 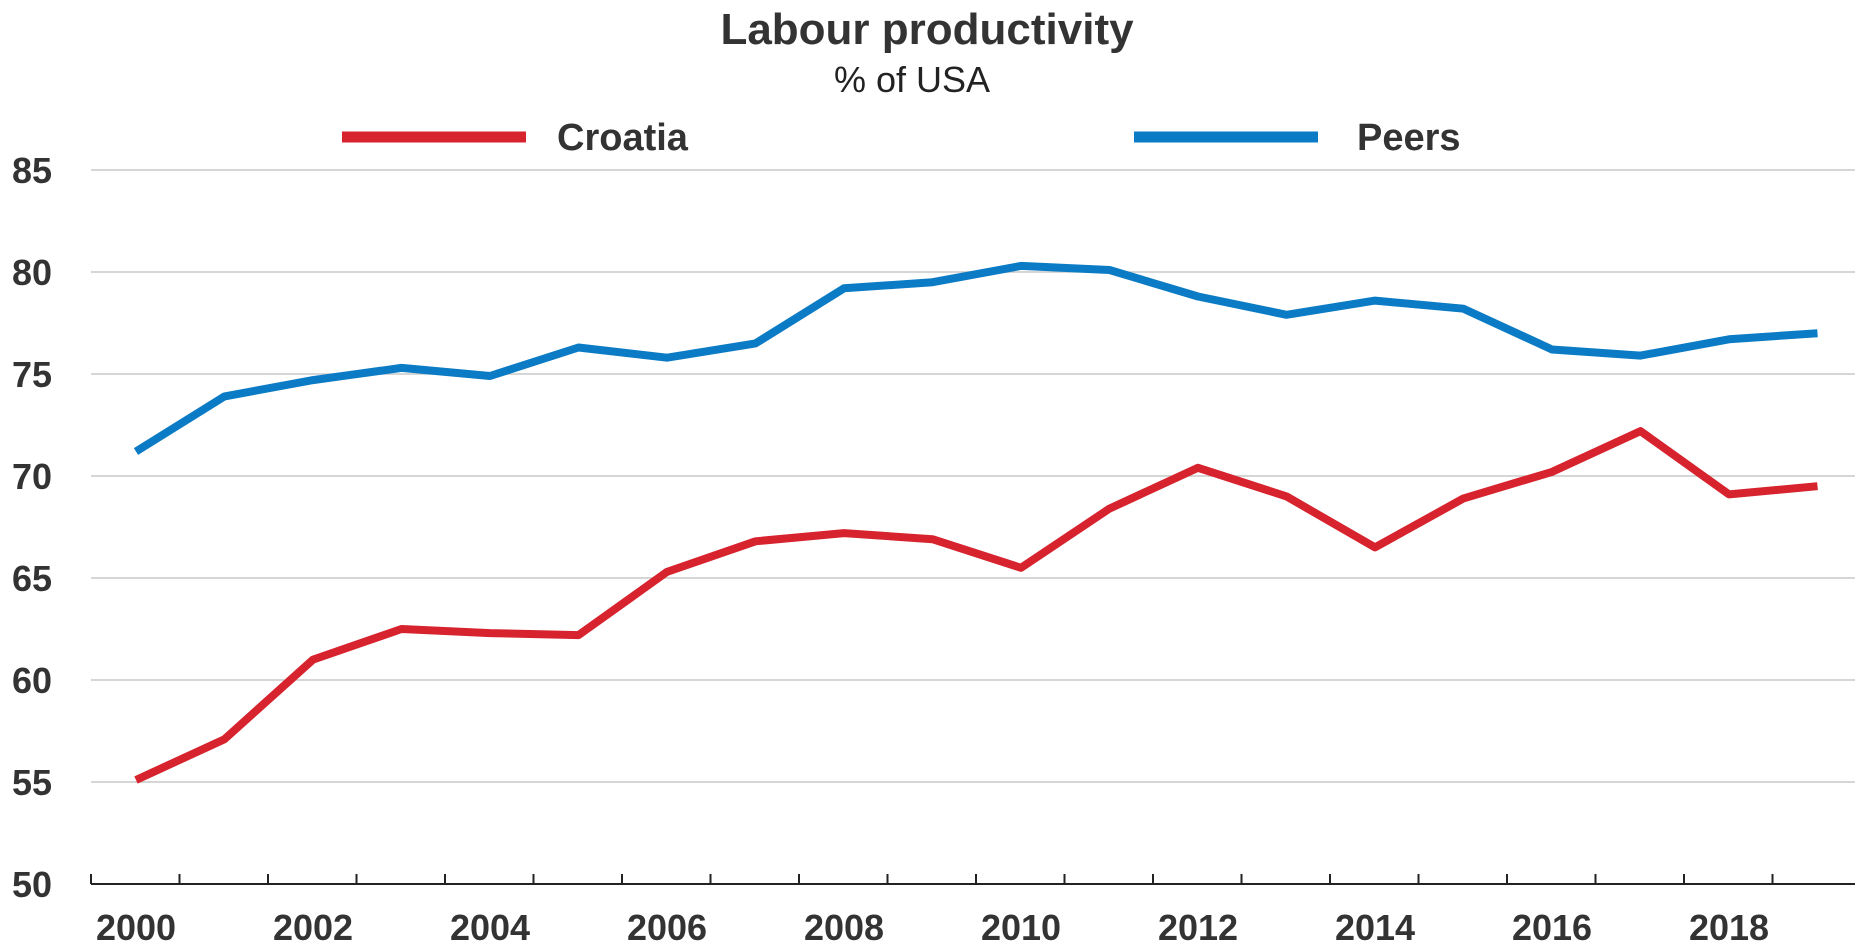 I want to click on legend-label-croatia: Croatia, so click(x=623, y=138).